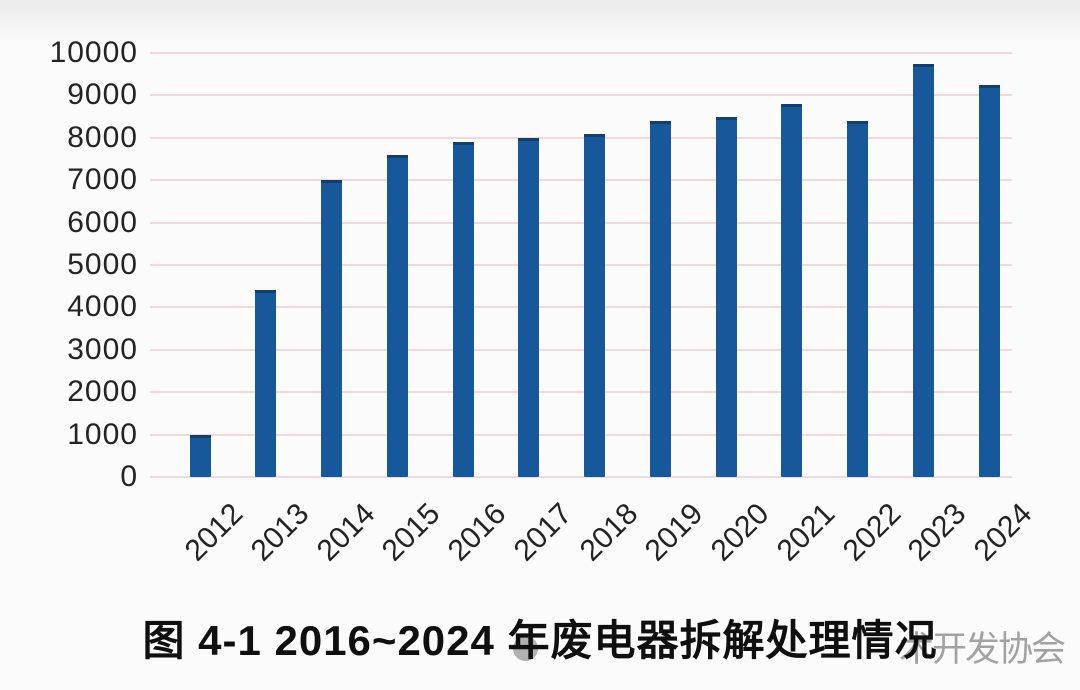 This screenshot has height=690, width=1080. Describe the element at coordinates (200, 455) in the screenshot. I see `bar-2012` at that location.